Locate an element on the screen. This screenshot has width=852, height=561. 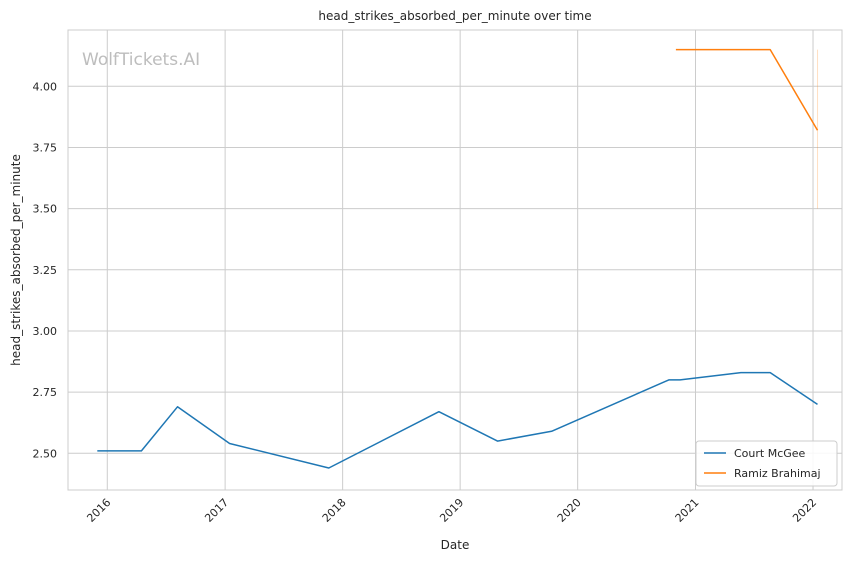
y-axis-ticks: 2.50 2.75 3.00 3.25 3.50 3.75 4.00 is located at coordinates (45, 270).